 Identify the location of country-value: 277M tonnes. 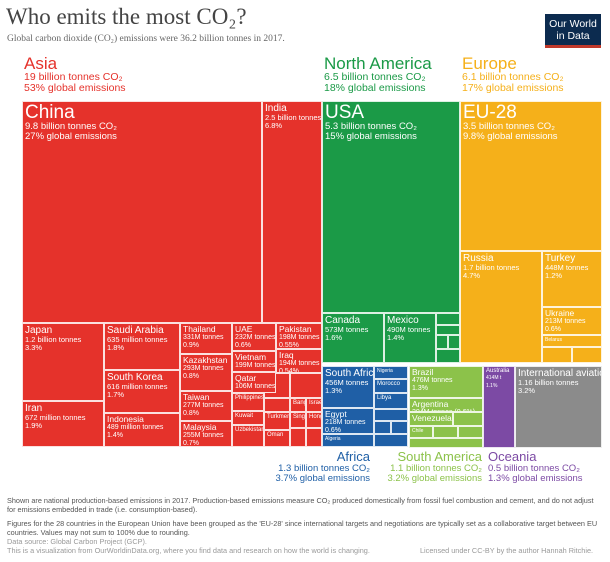
(203, 405).